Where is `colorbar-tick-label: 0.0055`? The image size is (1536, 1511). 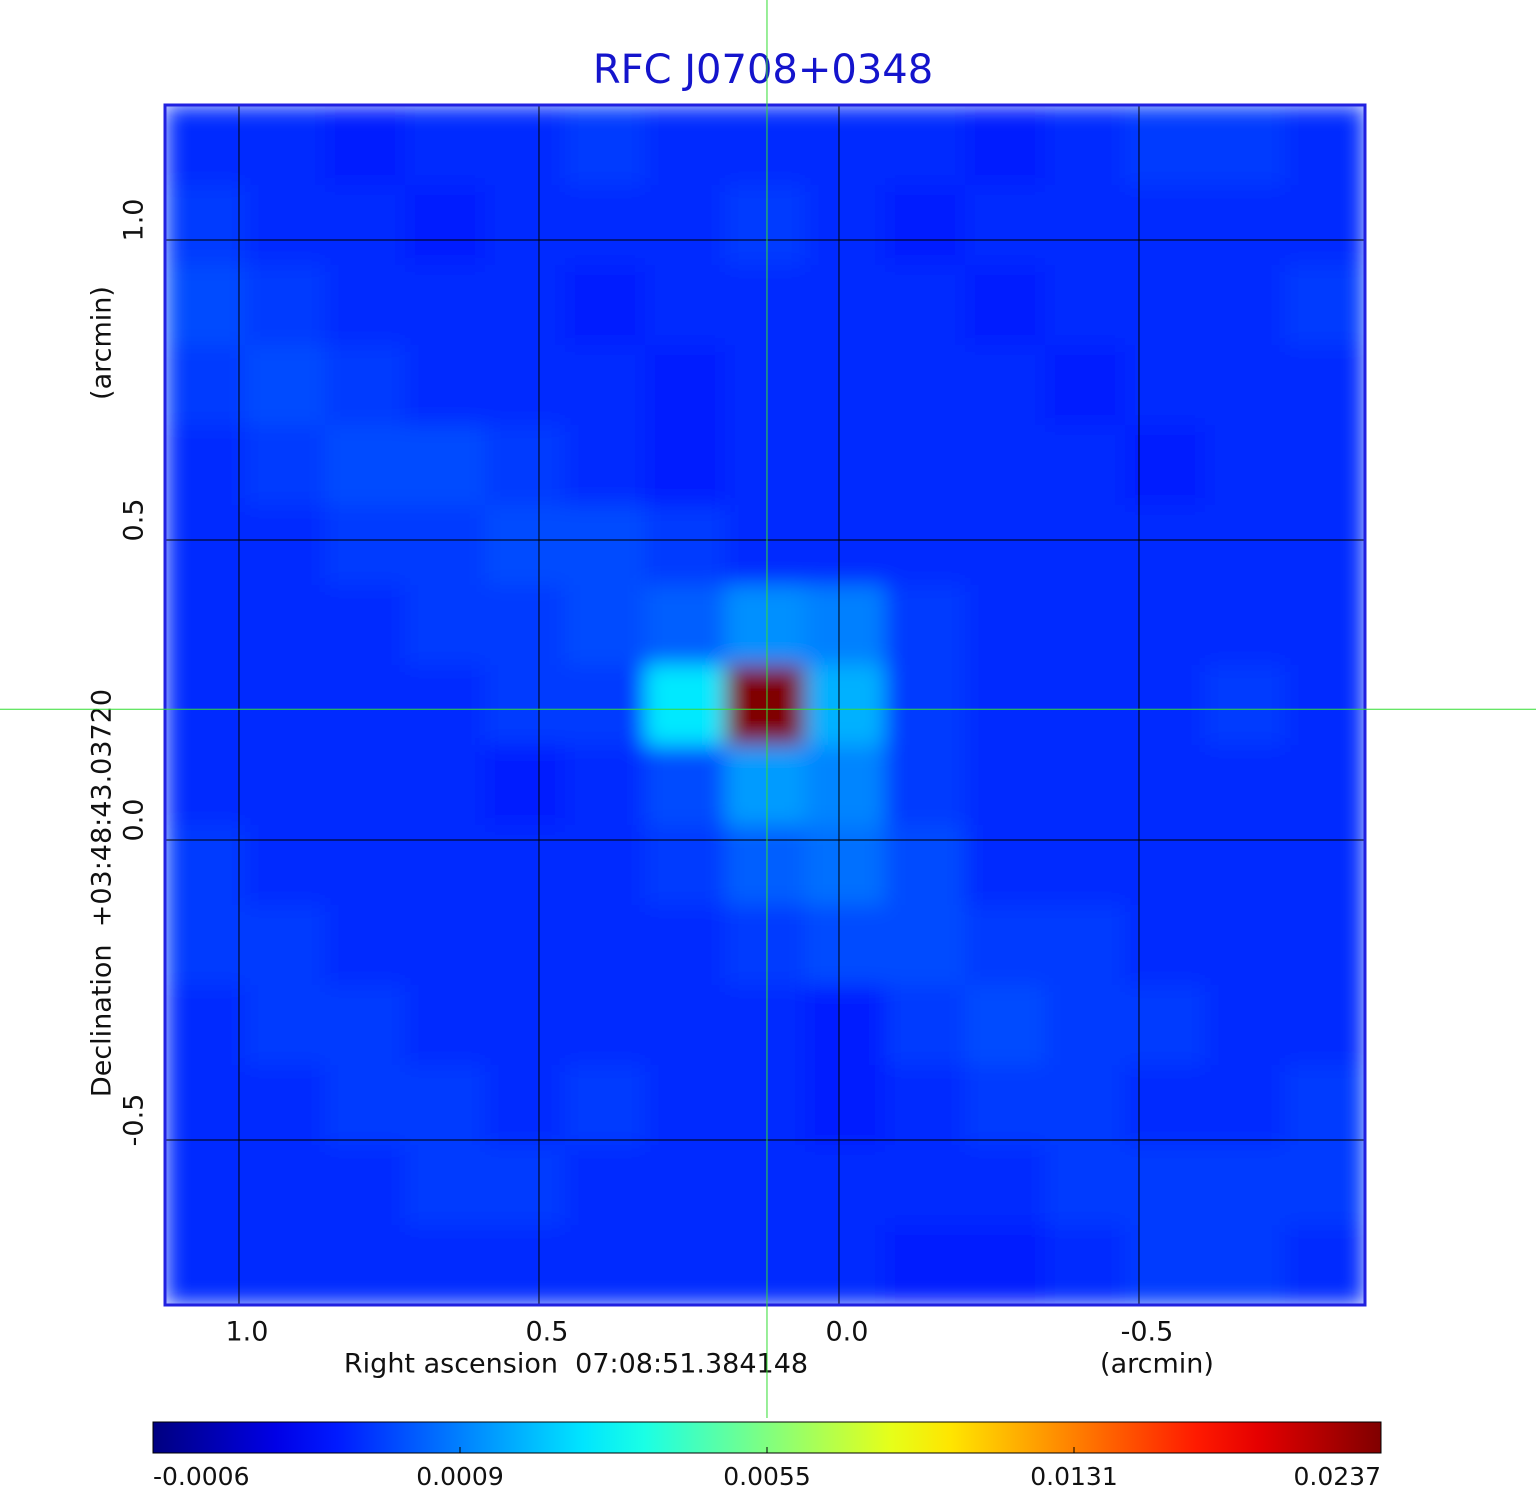 colorbar-tick-label: 0.0055 is located at coordinates (766, 1476).